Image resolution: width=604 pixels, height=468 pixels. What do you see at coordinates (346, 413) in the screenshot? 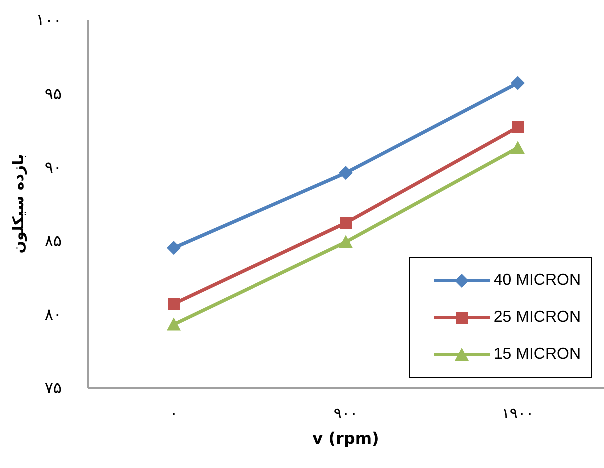
I see `x-tick-label: ۹۰۰` at bounding box center [346, 413].